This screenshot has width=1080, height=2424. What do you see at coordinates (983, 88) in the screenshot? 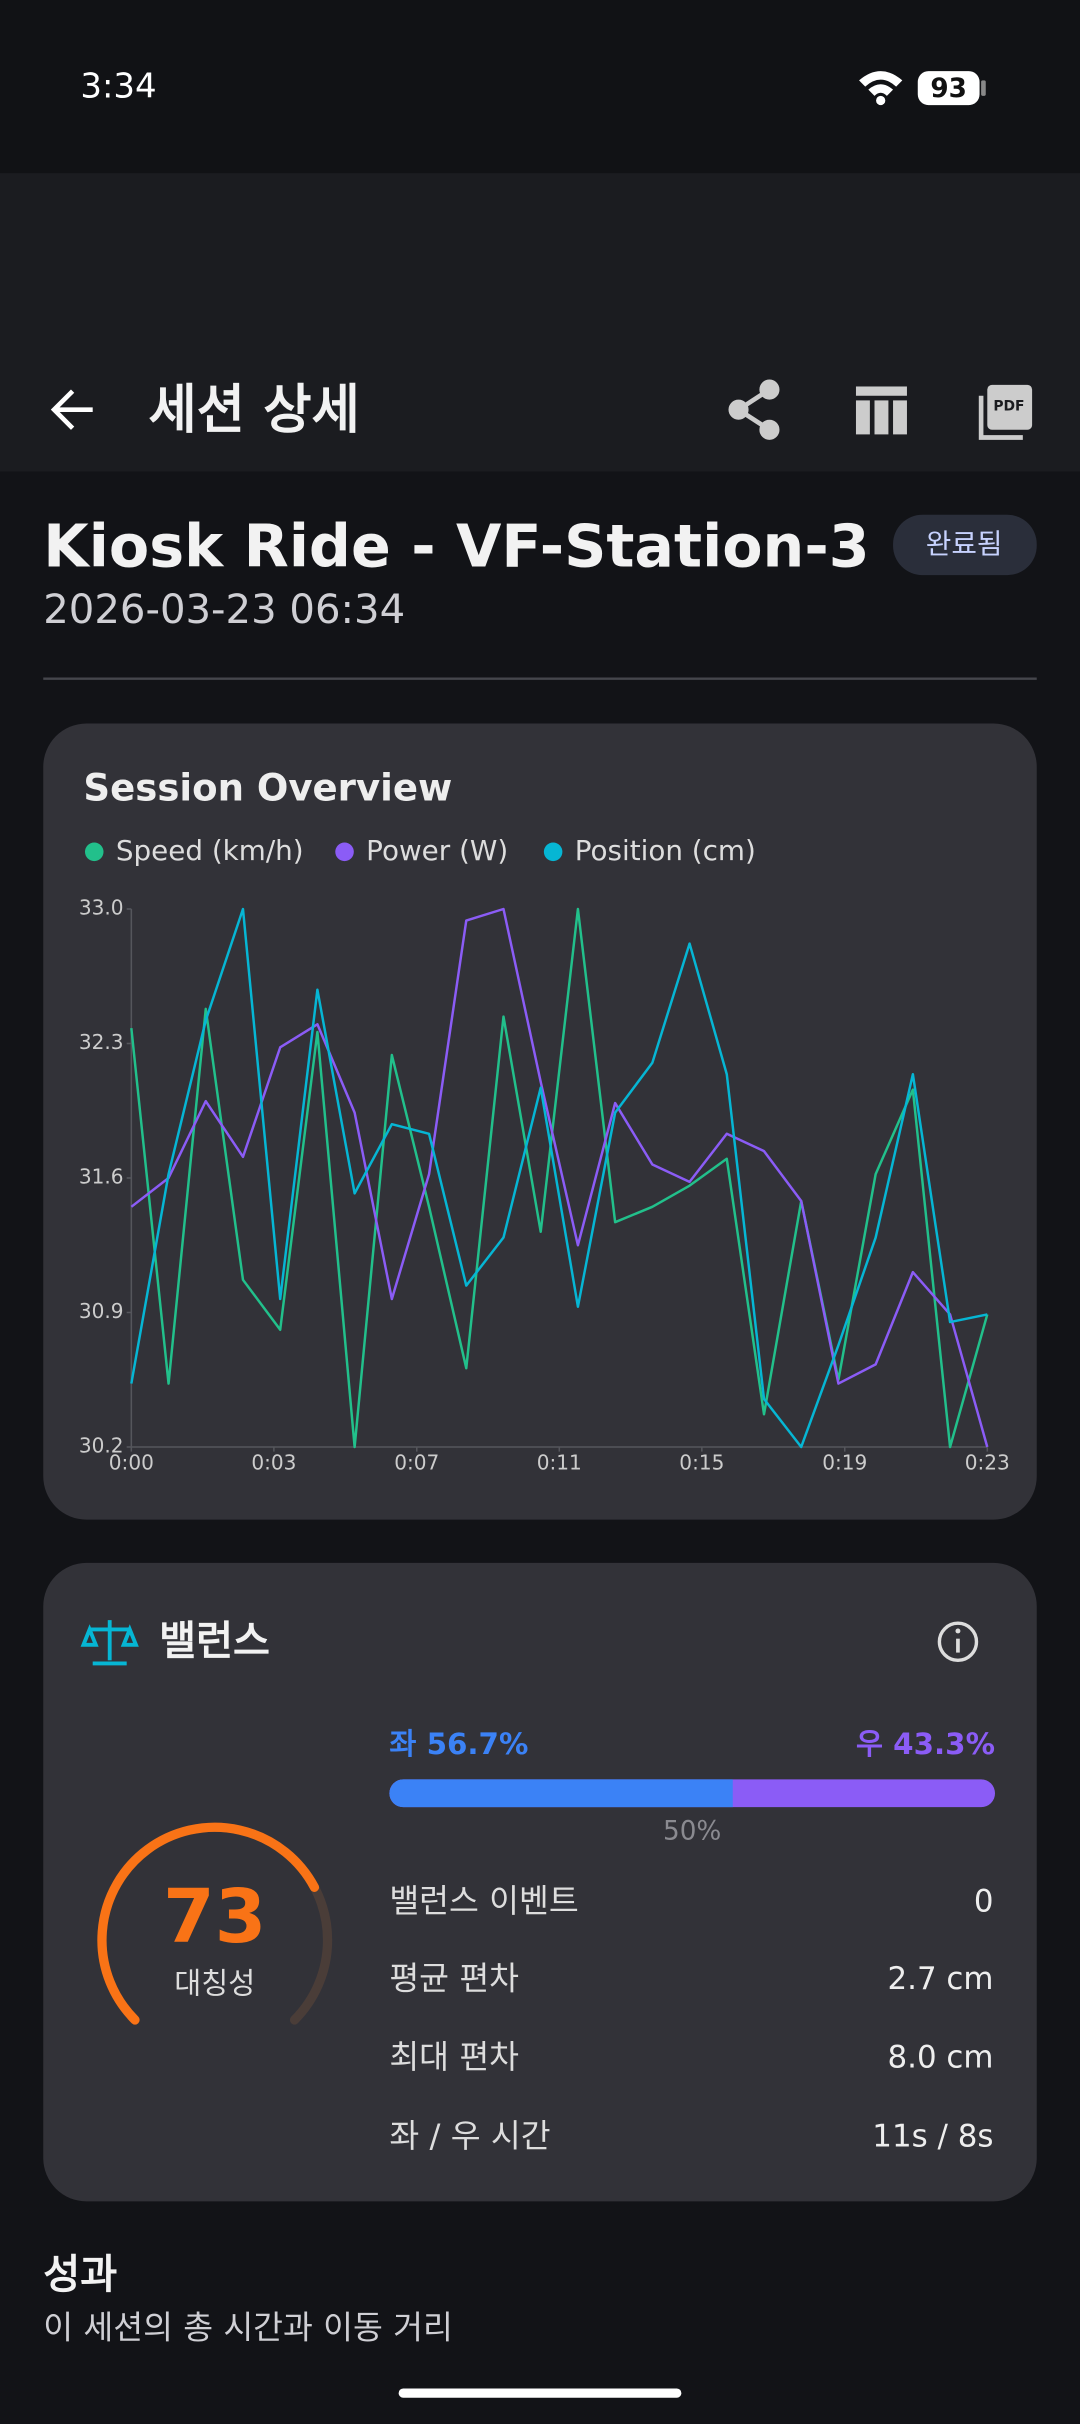
I see `battery-tip` at bounding box center [983, 88].